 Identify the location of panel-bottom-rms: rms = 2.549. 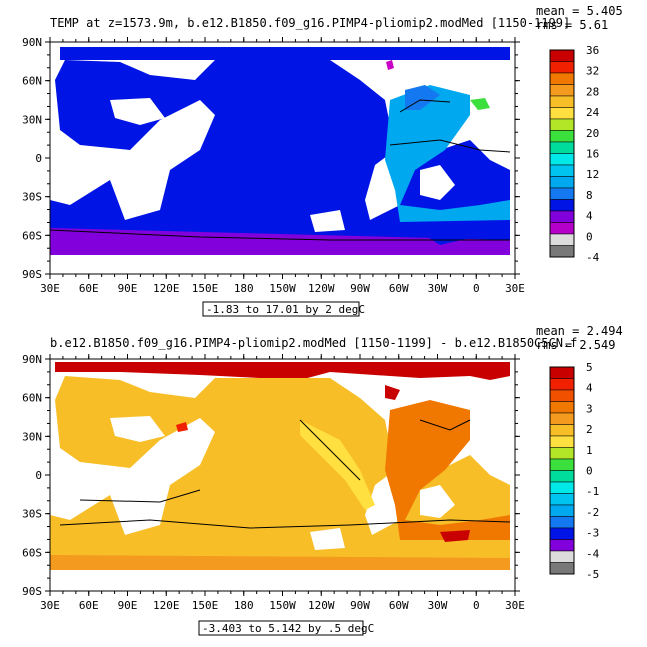
(575, 345).